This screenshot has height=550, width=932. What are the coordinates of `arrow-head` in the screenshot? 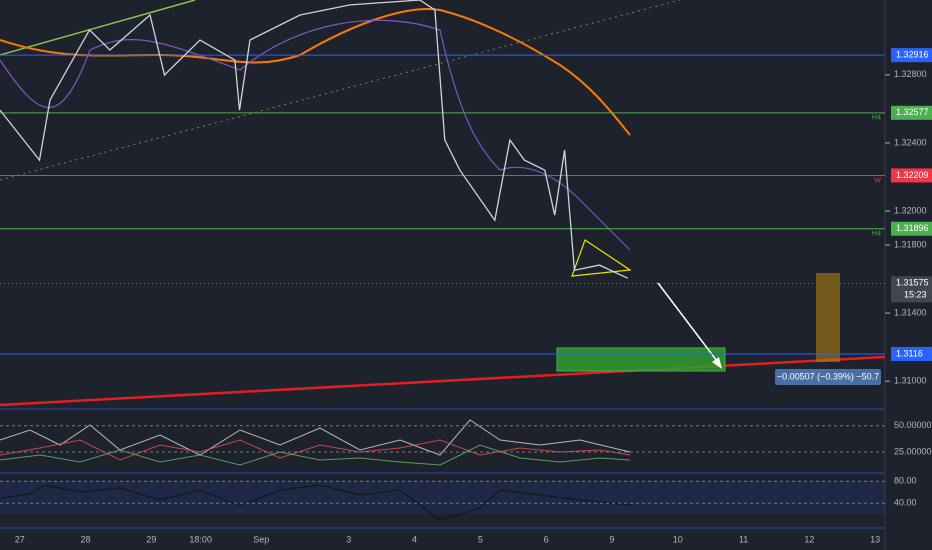 It's located at (717, 363).